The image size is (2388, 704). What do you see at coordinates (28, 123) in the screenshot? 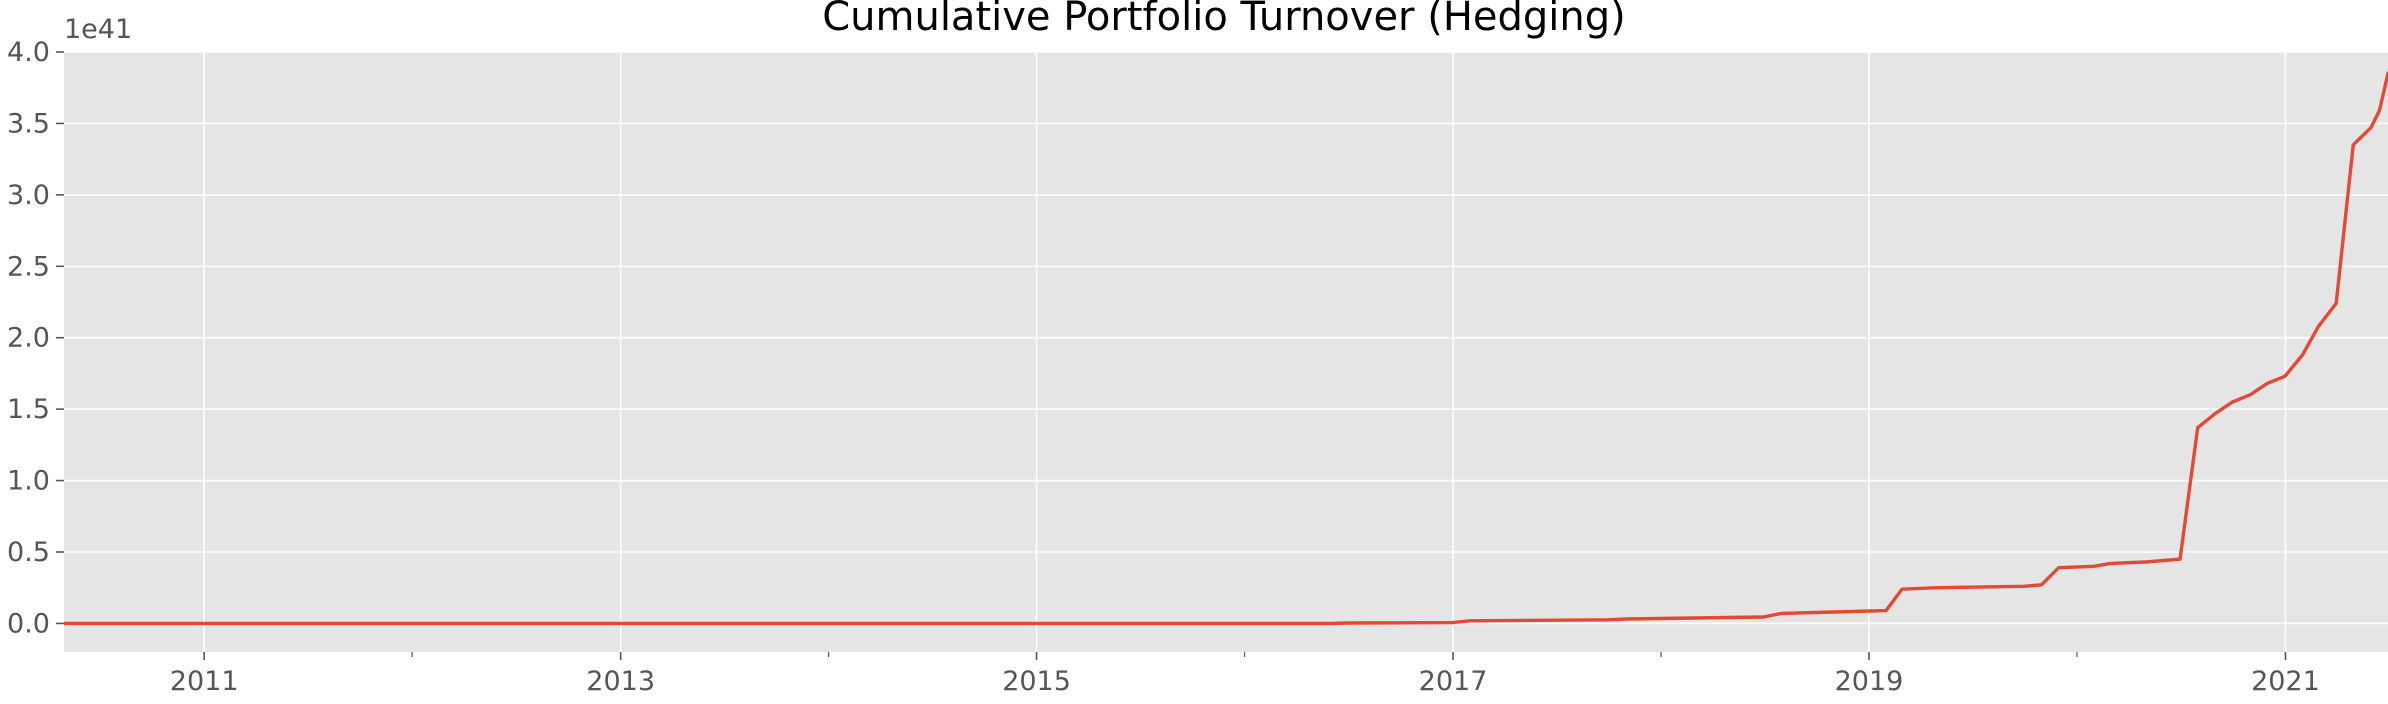
I see `y-tick-label: 3.5` at bounding box center [28, 123].